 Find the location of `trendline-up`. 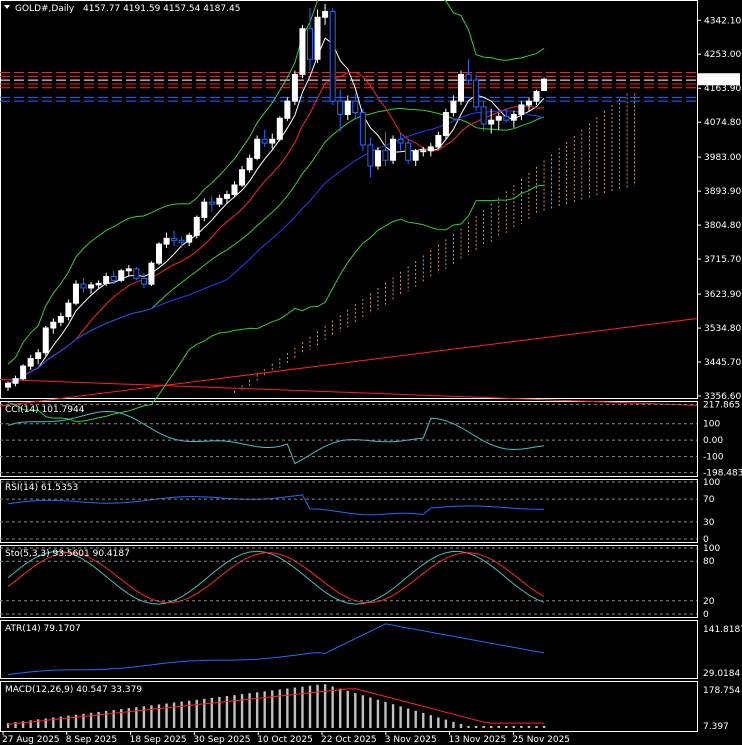

trendline-up is located at coordinates (349, 362).